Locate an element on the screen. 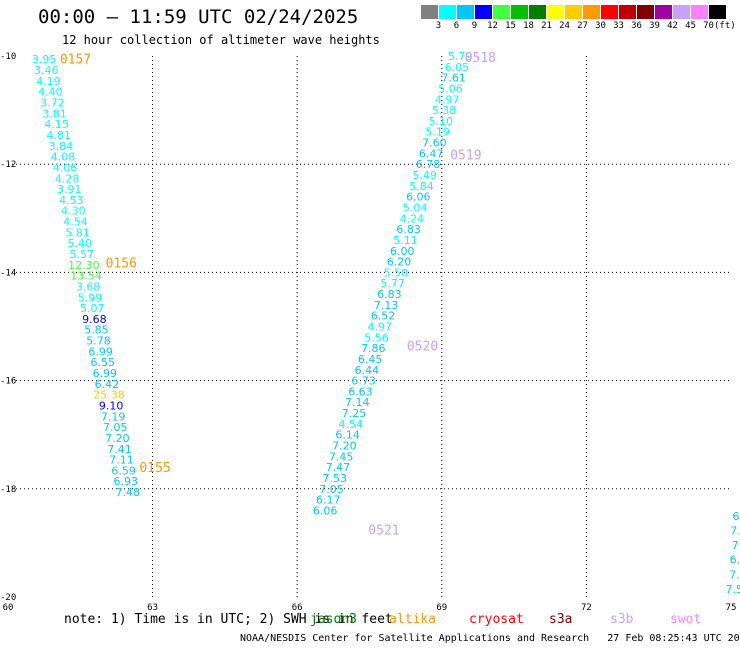  swh-value: 7.11 is located at coordinates (121, 460).